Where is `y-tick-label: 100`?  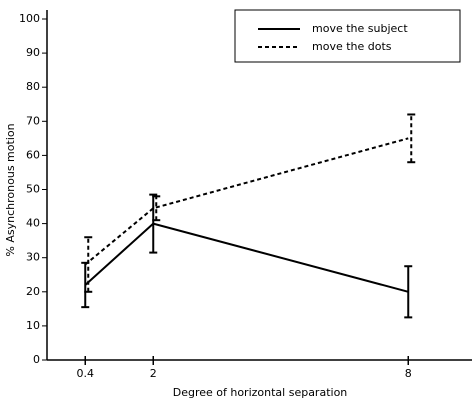 y-tick-label: 100 is located at coordinates (29, 18).